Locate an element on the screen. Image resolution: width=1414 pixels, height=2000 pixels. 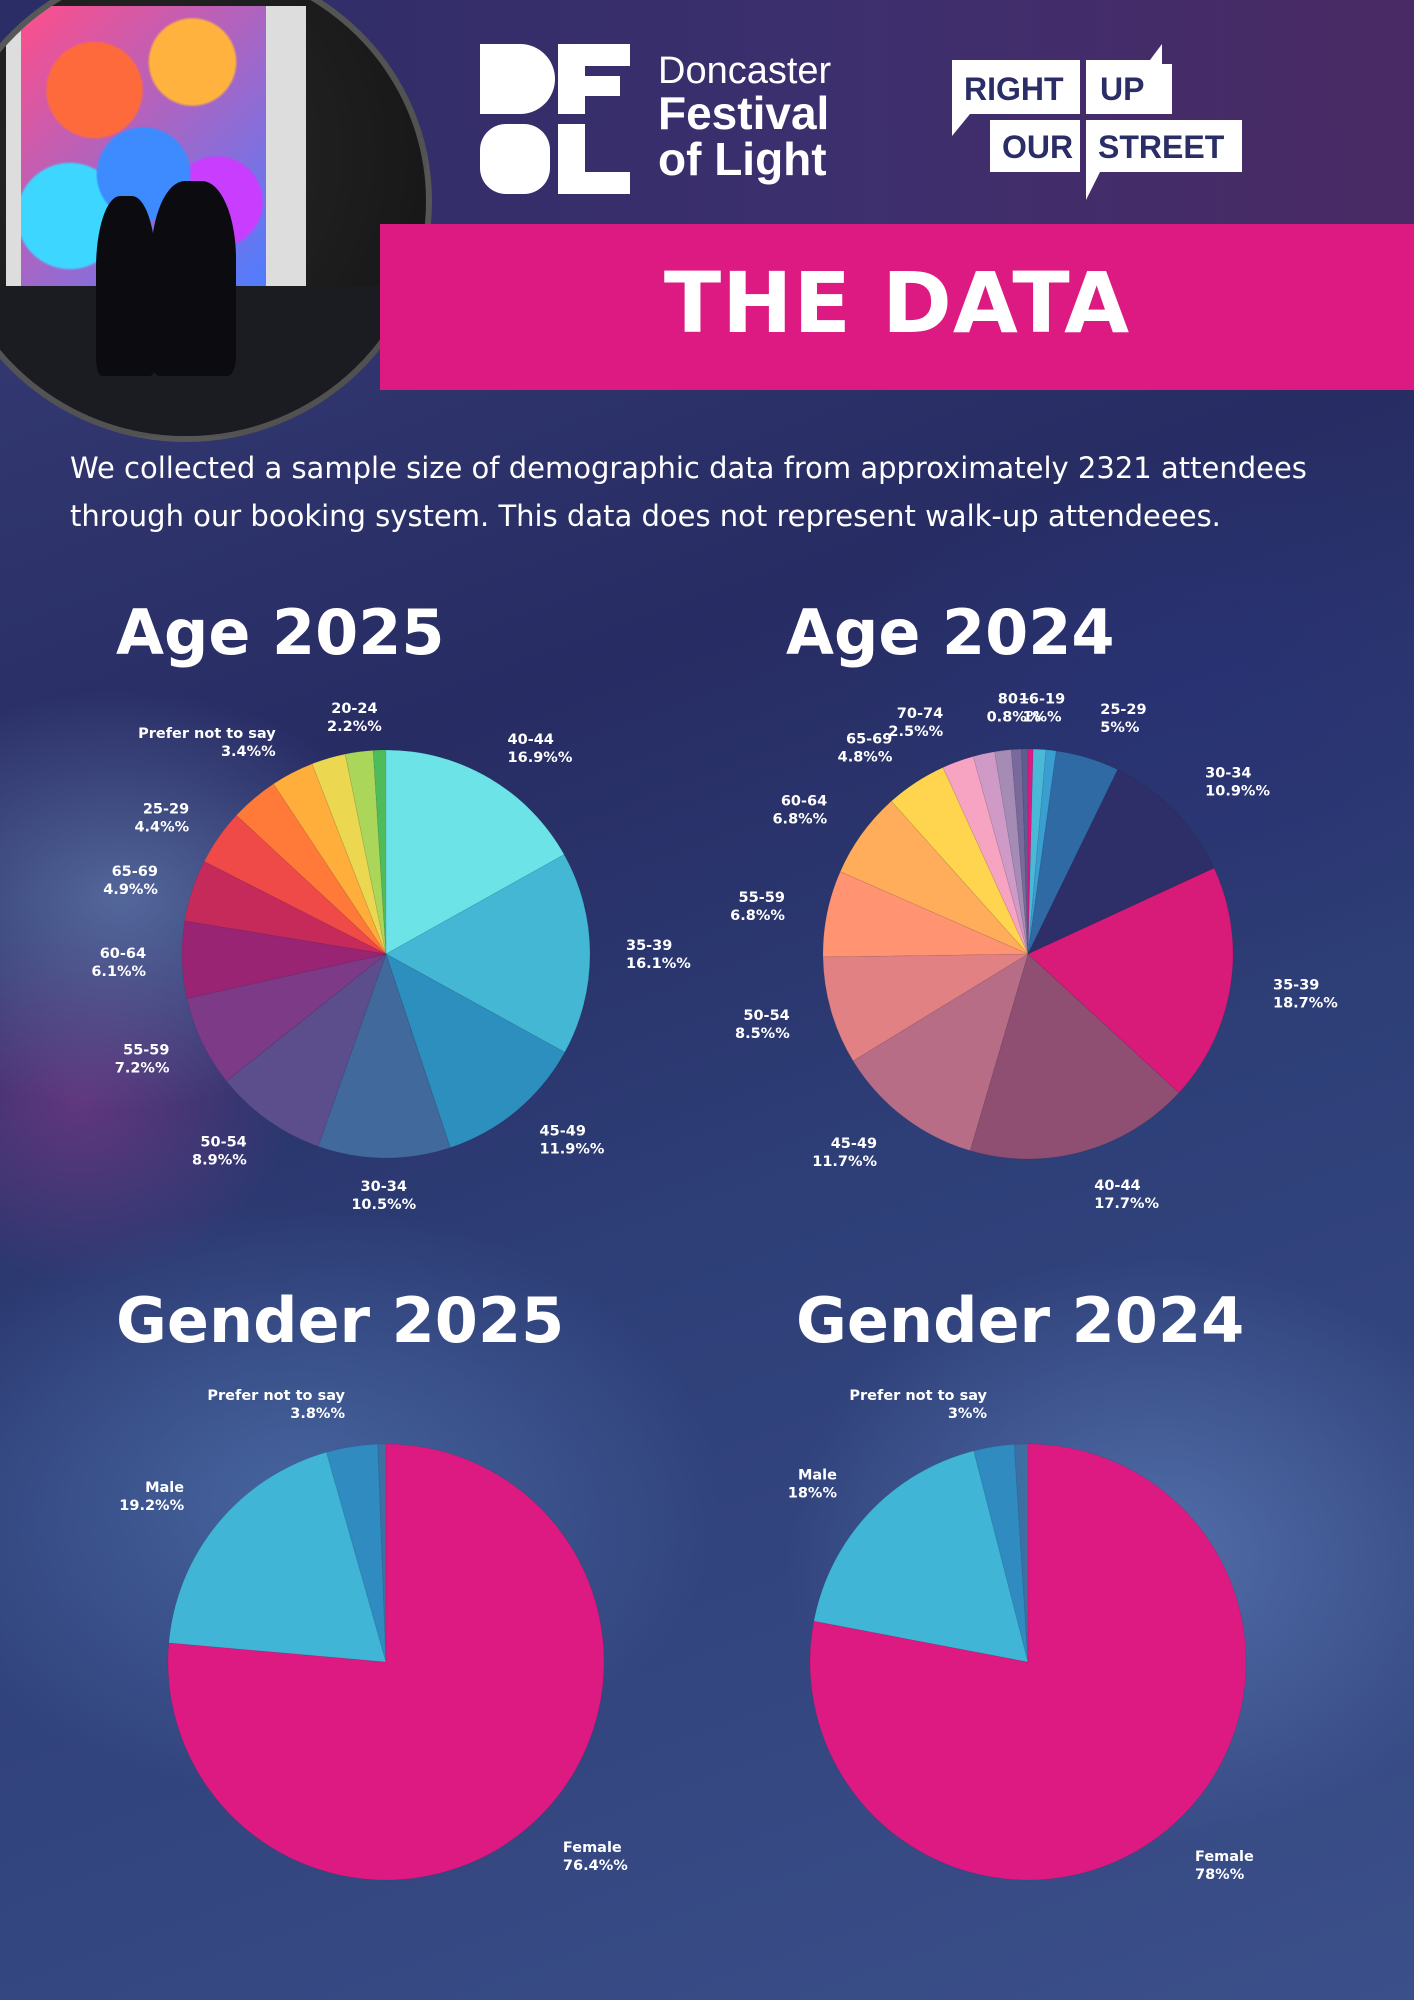
age-2024-value-8: 8.5%% is located at coordinates (762, 1034).